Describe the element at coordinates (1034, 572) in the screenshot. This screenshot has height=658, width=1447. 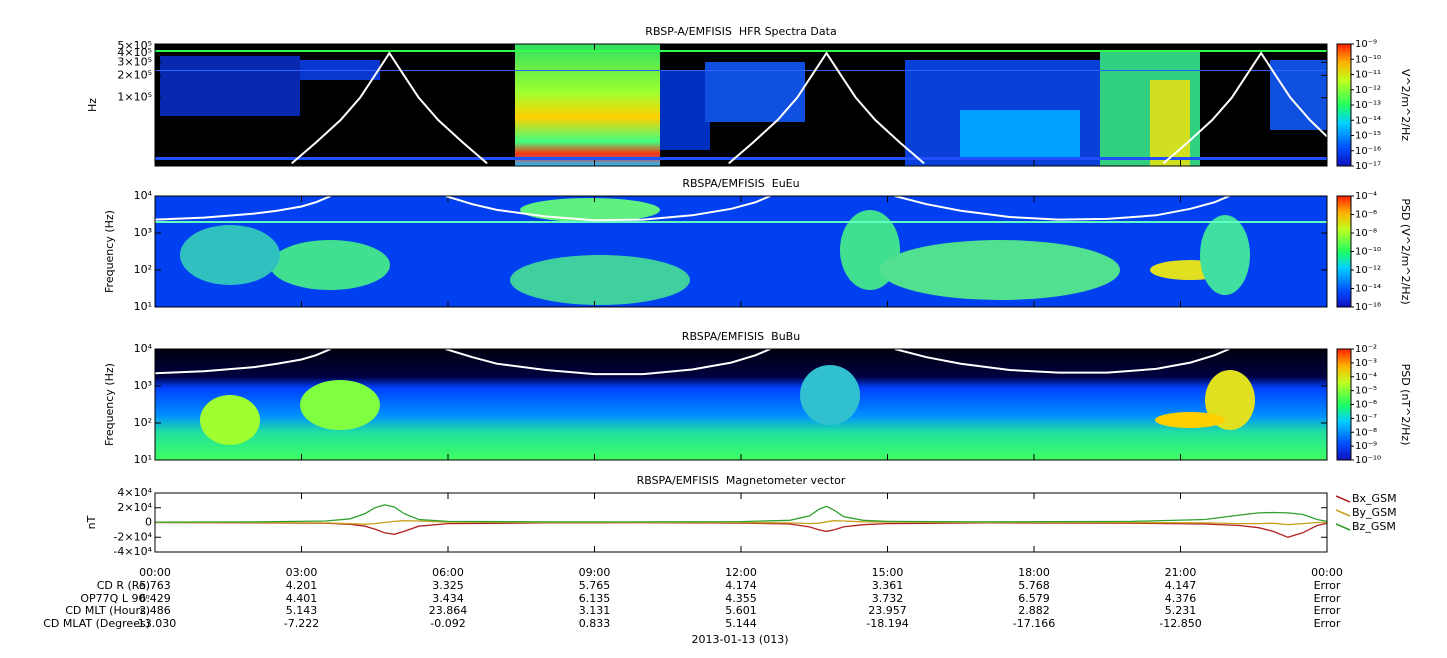
I see `x-tick-label: 18:00` at that location.